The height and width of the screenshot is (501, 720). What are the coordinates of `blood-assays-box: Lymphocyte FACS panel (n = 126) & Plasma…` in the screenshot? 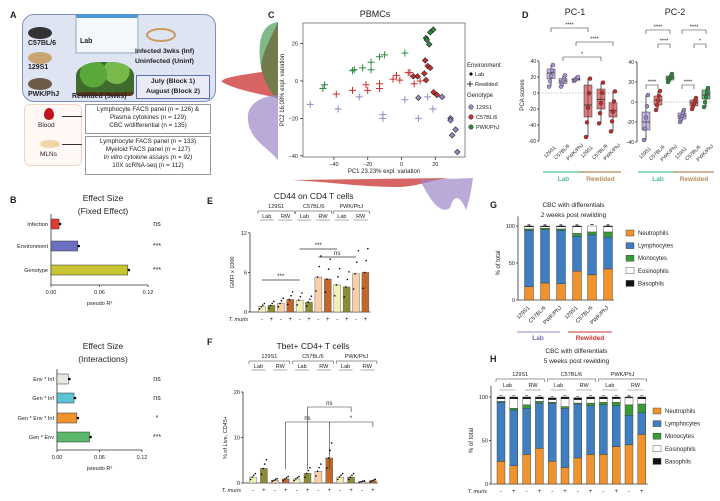 It's located at (148, 119).